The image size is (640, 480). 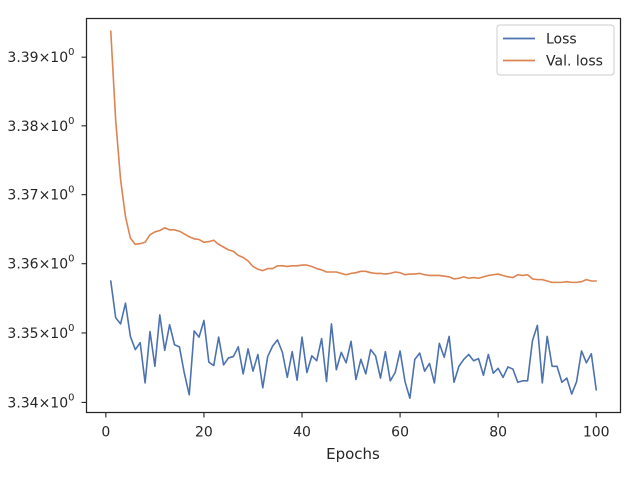 What do you see at coordinates (40, 401) in the screenshot?
I see `y-tick-label: 3.34×100` at bounding box center [40, 401].